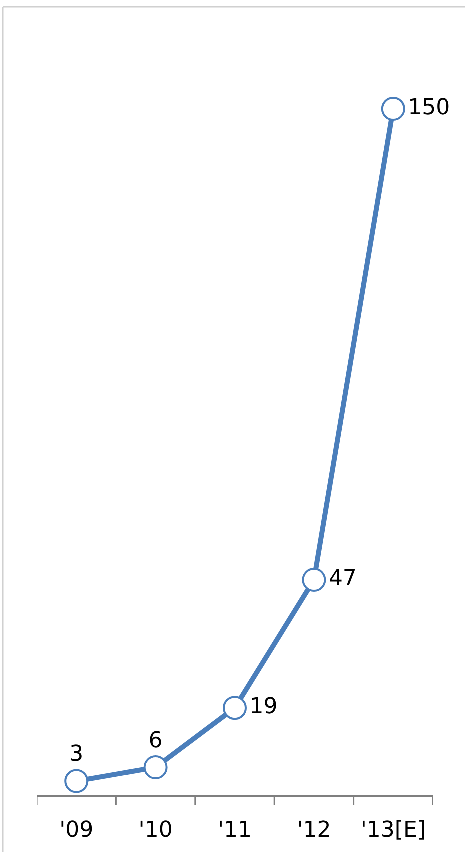  I want to click on data-label: 47, so click(342, 579).